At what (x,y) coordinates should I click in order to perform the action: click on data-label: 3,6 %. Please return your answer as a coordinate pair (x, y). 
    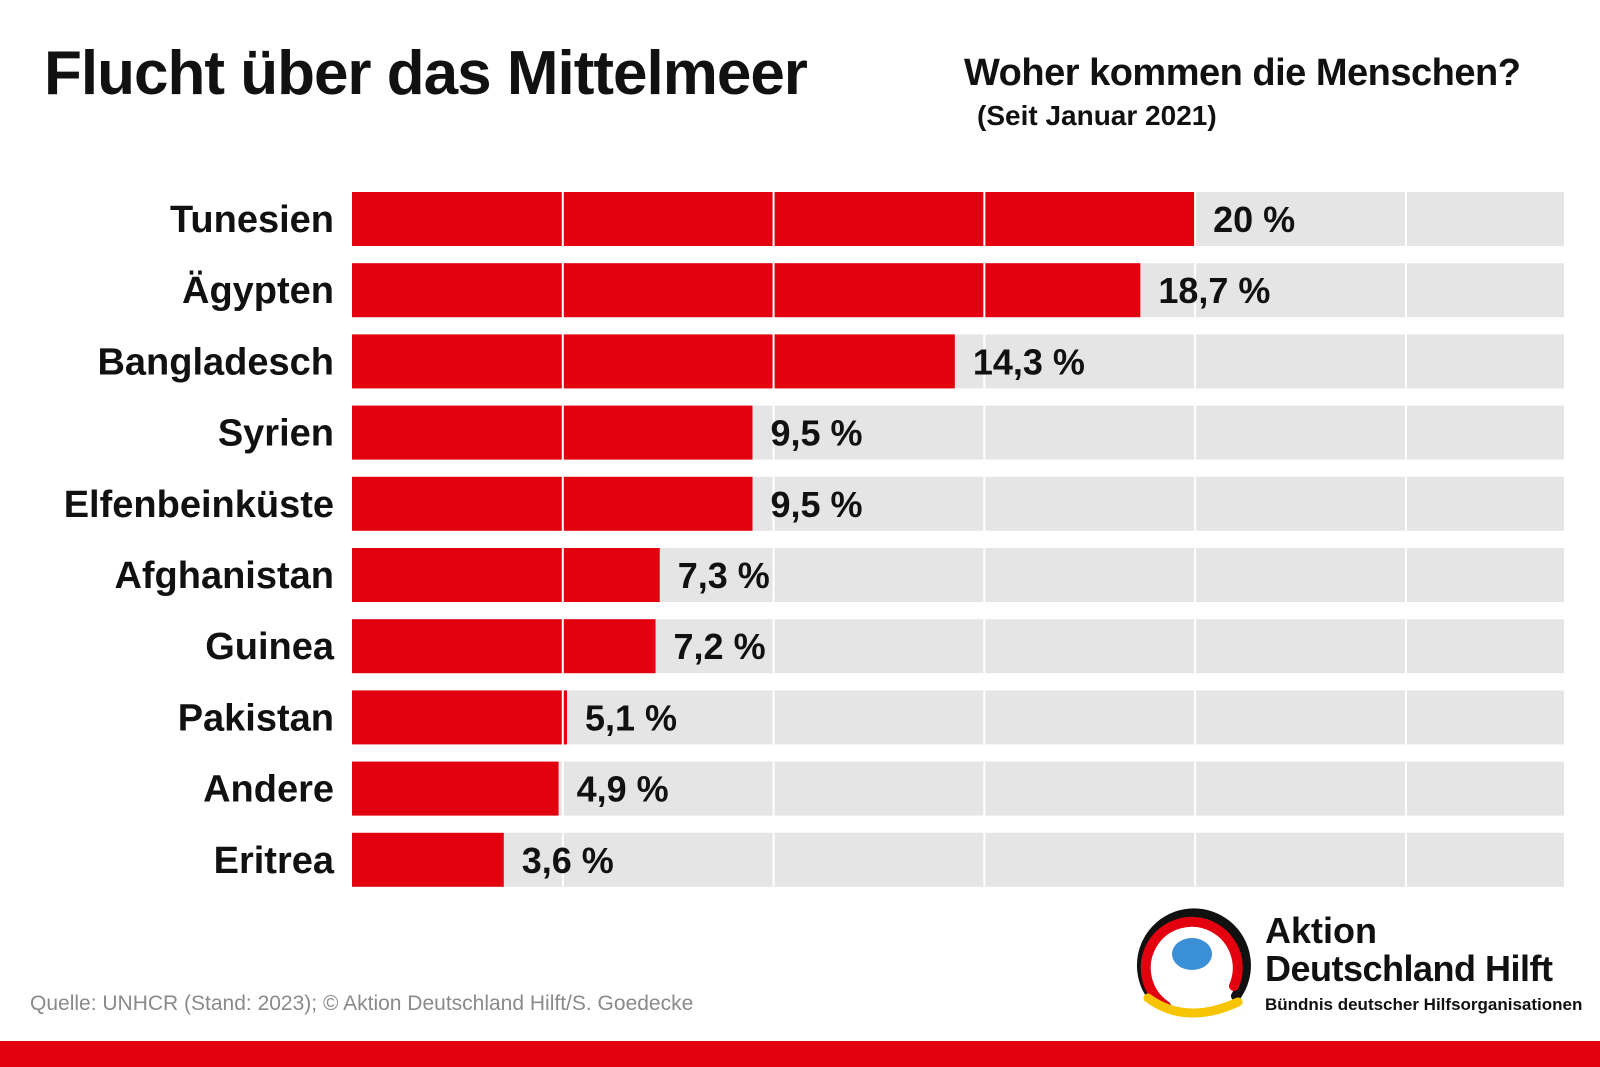
    Looking at the image, I should click on (568, 860).